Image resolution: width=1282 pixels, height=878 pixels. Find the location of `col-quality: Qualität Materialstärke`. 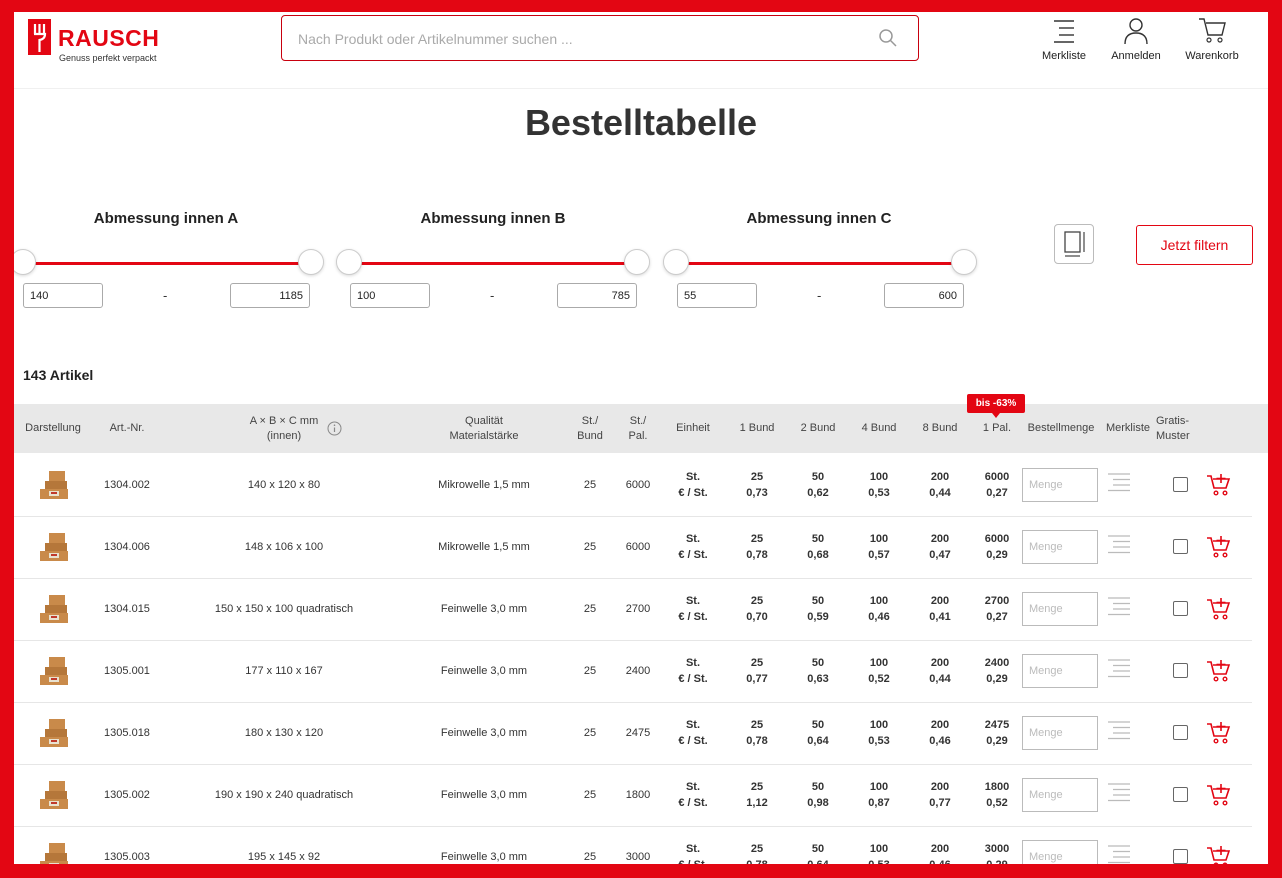

col-quality: Qualität Materialstärke is located at coordinates (484, 428).